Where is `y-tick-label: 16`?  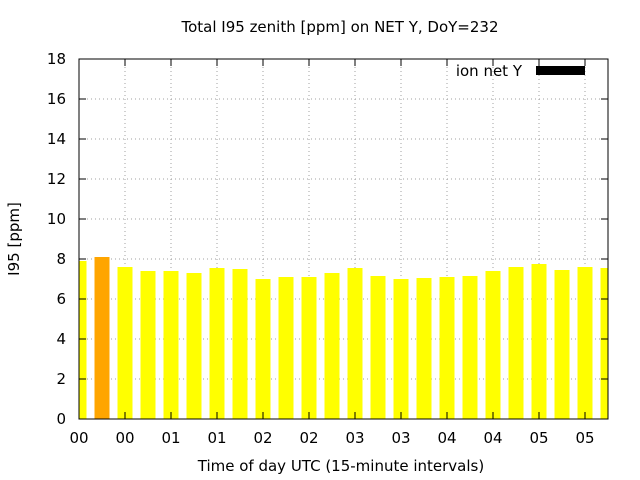 y-tick-label: 16 is located at coordinates (56, 99).